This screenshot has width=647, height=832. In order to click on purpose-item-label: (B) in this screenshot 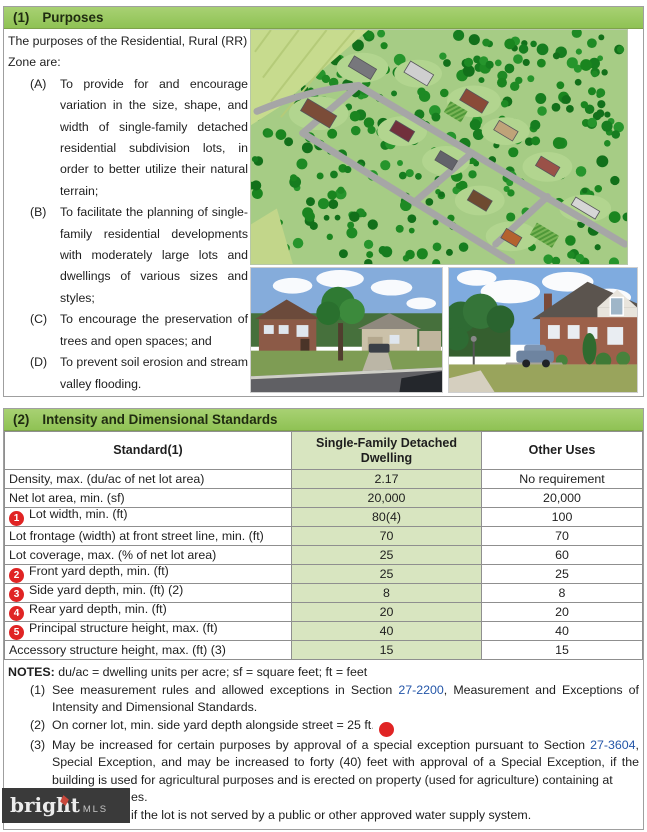, I will do `click(38, 212)`.